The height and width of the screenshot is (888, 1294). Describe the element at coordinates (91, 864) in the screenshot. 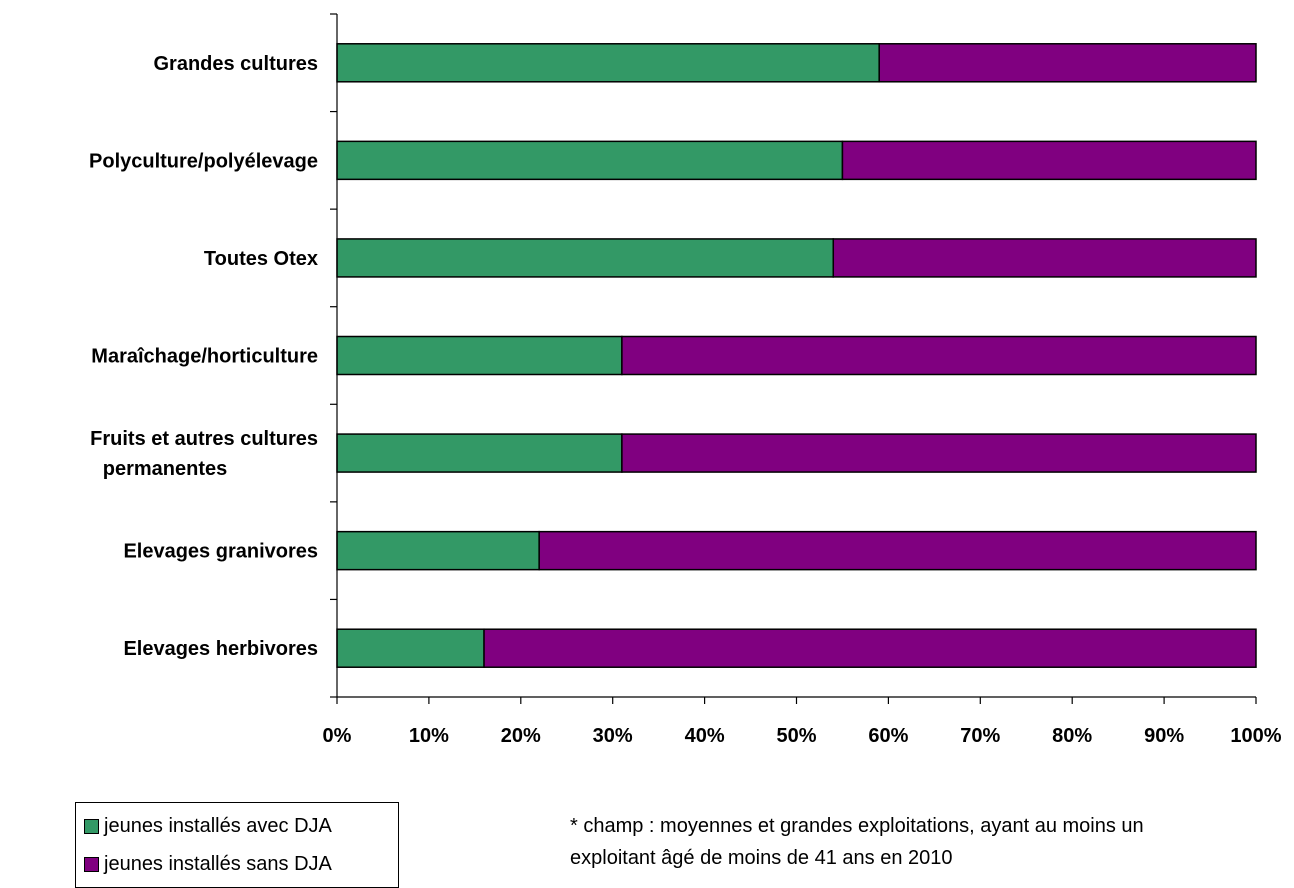

I see `legend-swatch-sans-dja` at that location.